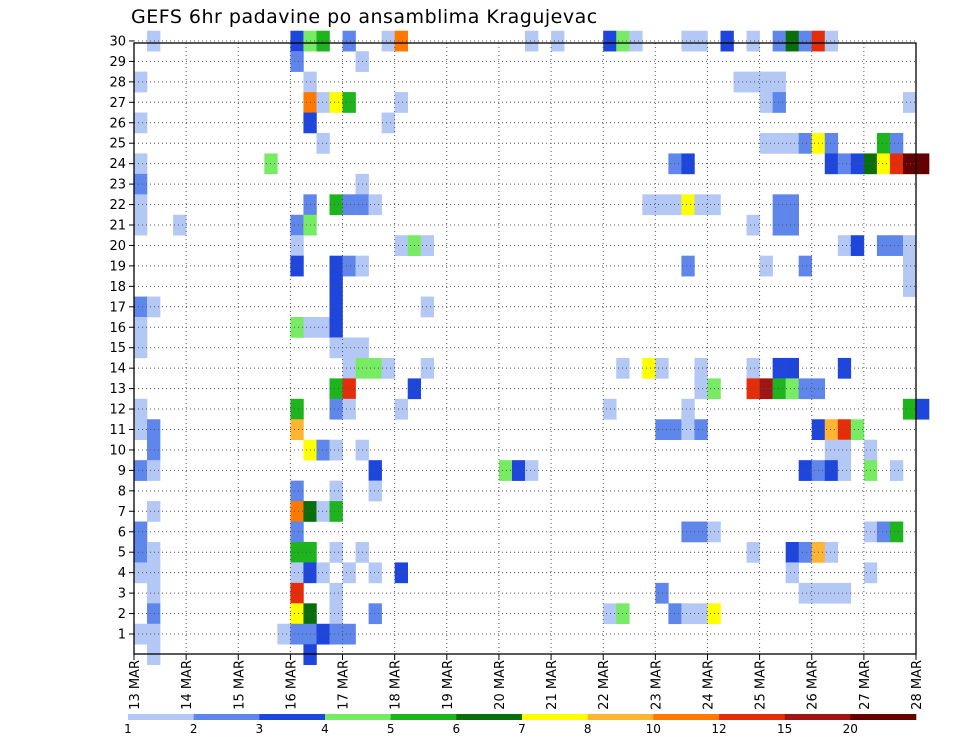 The width and height of the screenshot is (960, 742). Describe the element at coordinates (448, 685) in the screenshot. I see `x-tick-label: 19 MAR` at that location.